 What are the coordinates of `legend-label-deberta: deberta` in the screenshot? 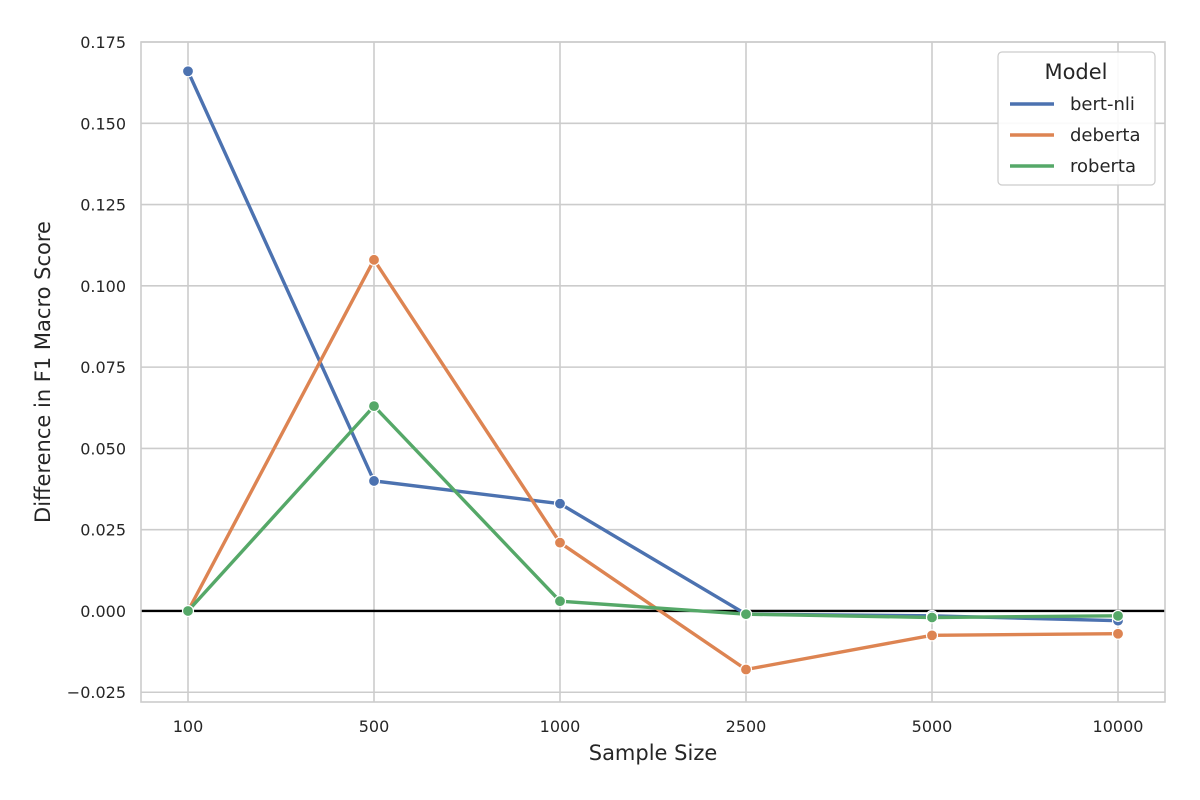 It's located at (1105, 135).